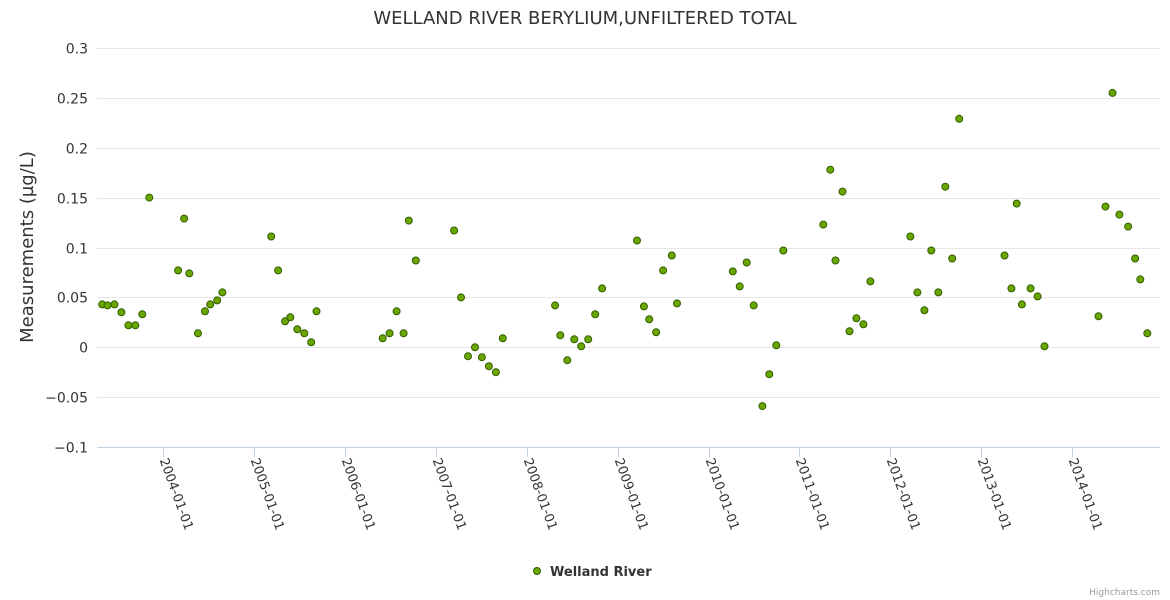 This screenshot has width=1170, height=600. I want to click on y-tick-label: −0.1, so click(71, 449).